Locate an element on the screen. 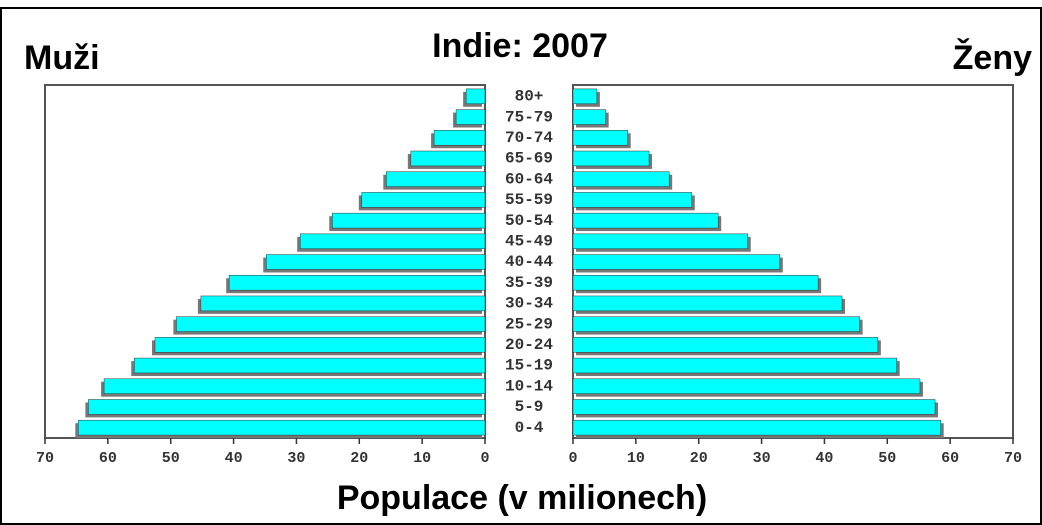 This screenshot has height=525, width=1042. category-label: 80+ is located at coordinates (529, 97).